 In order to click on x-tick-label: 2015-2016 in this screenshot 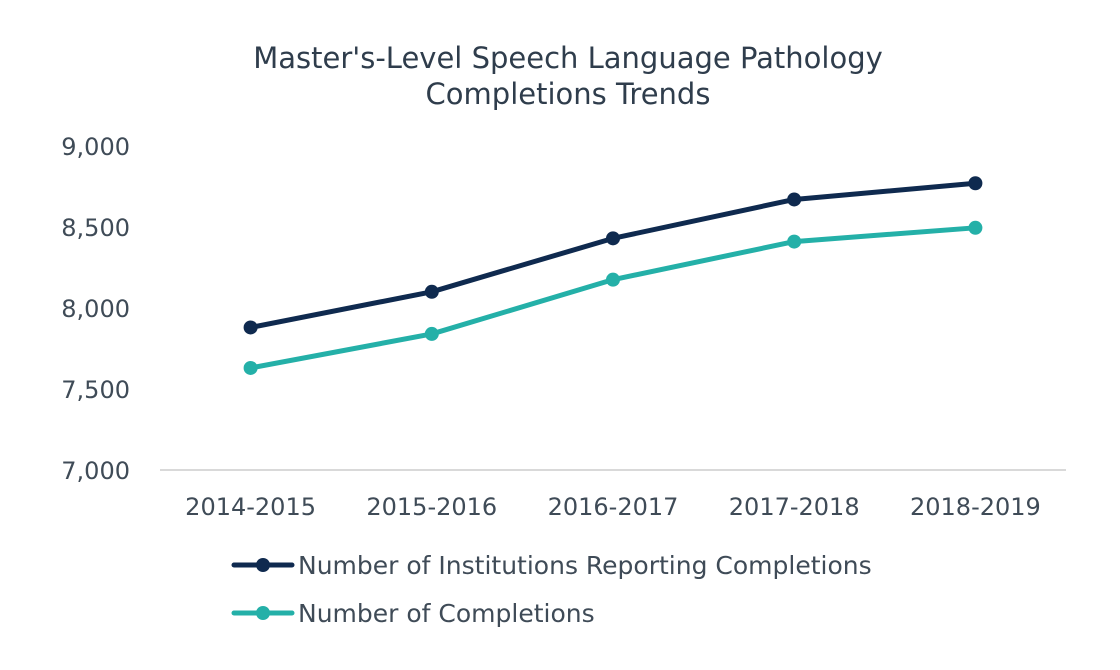, I will do `click(431, 507)`.